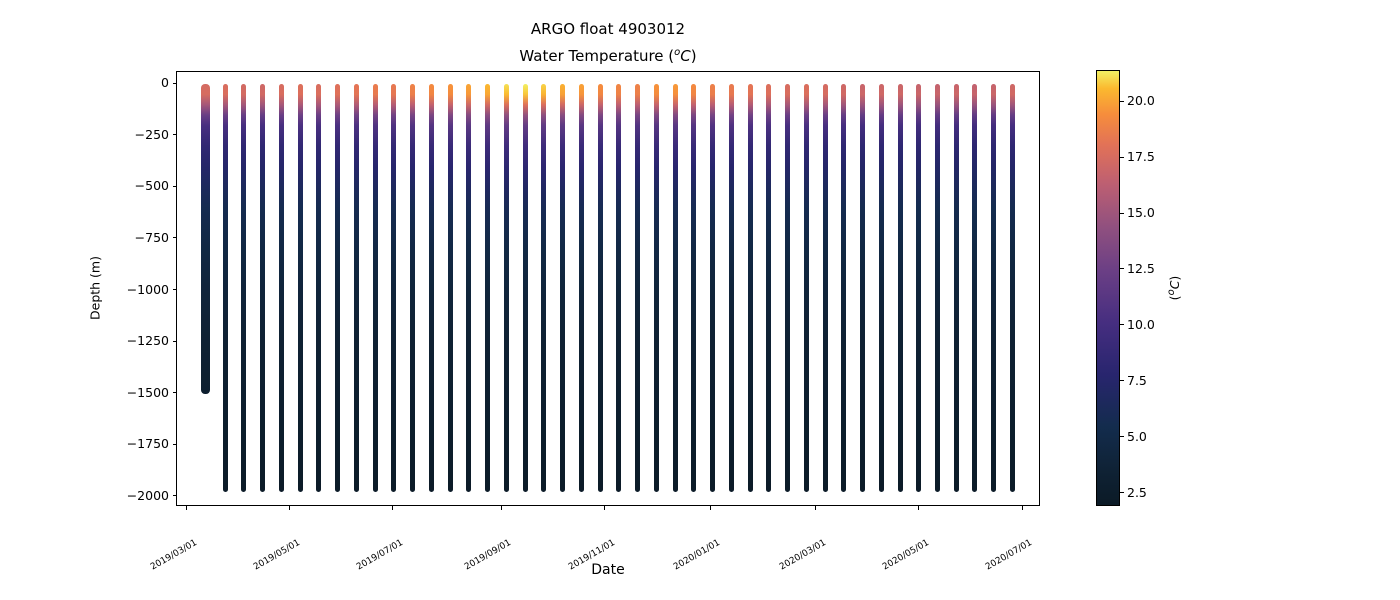  I want to click on x-axis-tick-label: 2020/07/01, so click(1009, 555).